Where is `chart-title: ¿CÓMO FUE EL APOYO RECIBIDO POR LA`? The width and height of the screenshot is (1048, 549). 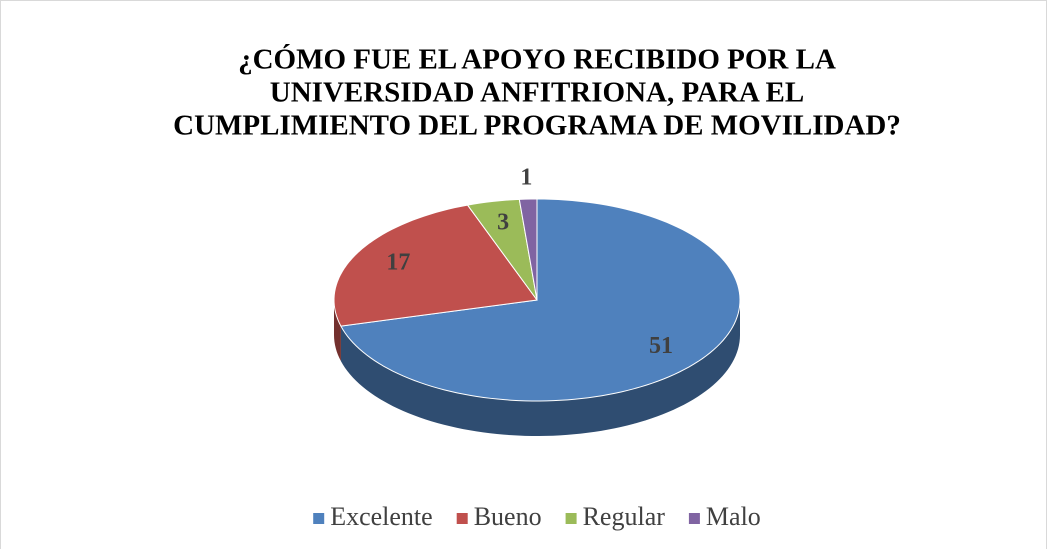 chart-title: ¿CÓMO FUE EL APOYO RECIBIDO POR LA is located at coordinates (537, 59).